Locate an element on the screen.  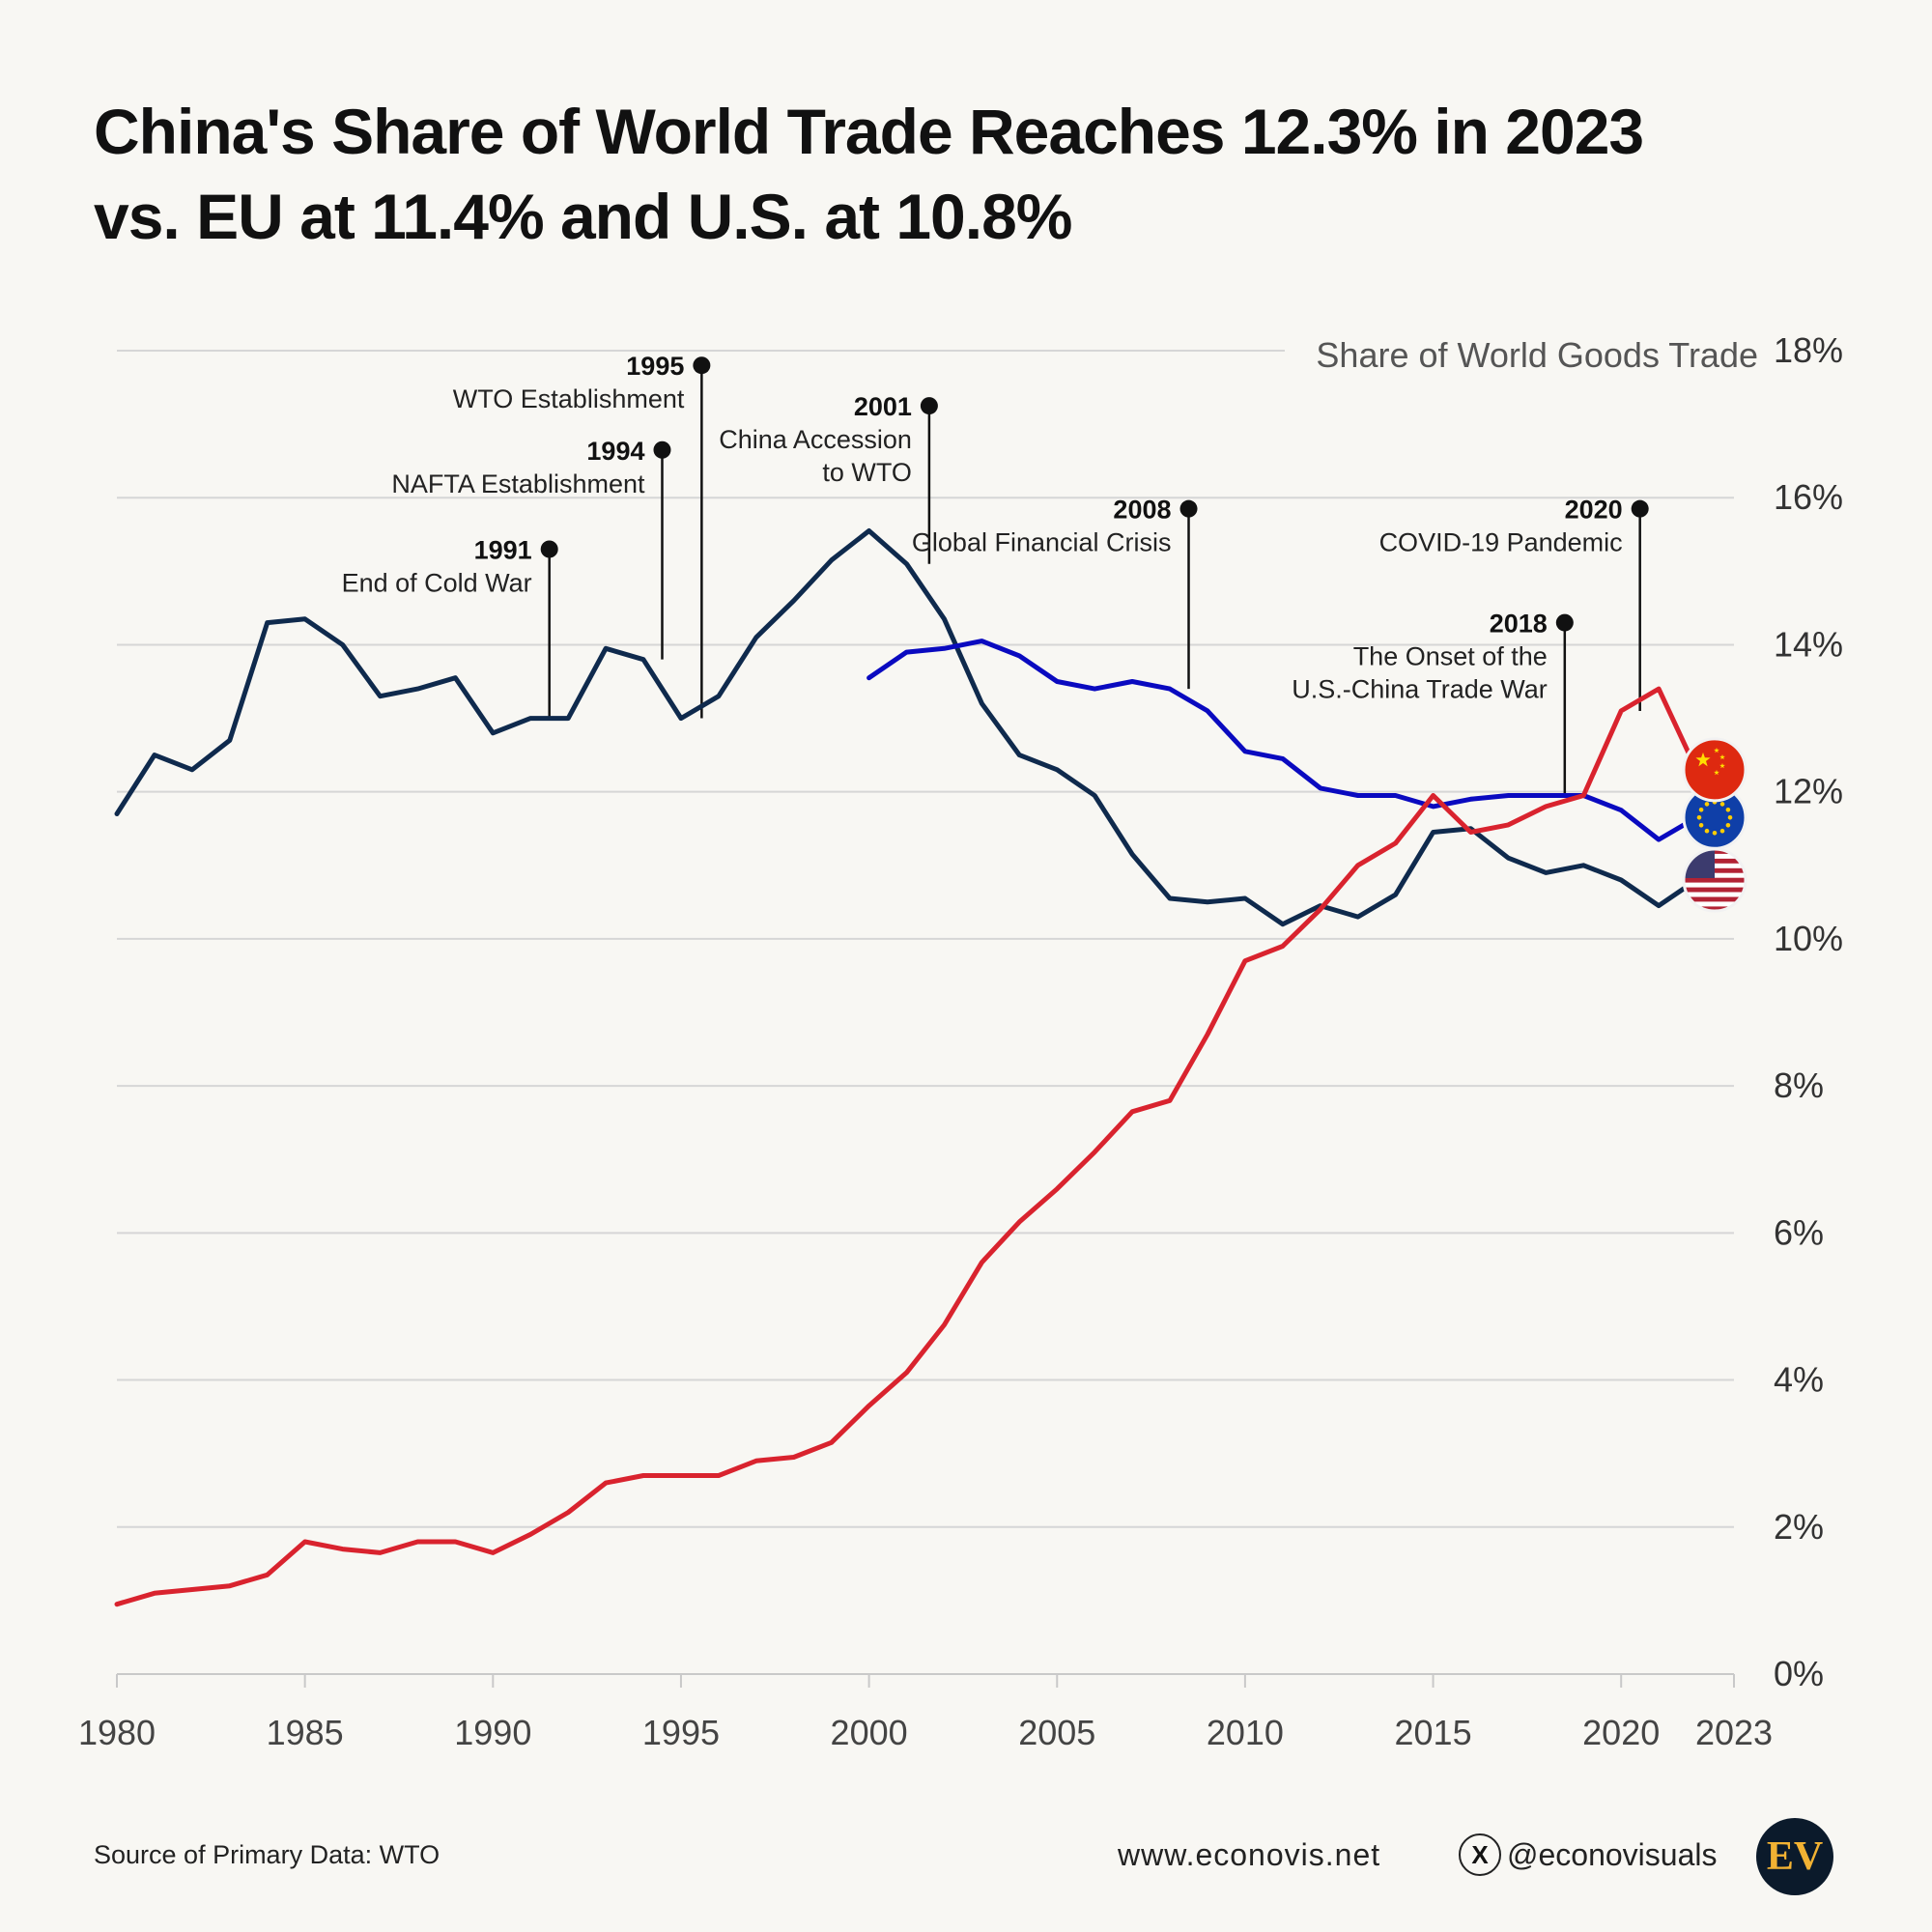
y-axis: 0% 2% 4% 6% 8% 10% 12% 14% 16% 18% is located at coordinates (1808, 1011).